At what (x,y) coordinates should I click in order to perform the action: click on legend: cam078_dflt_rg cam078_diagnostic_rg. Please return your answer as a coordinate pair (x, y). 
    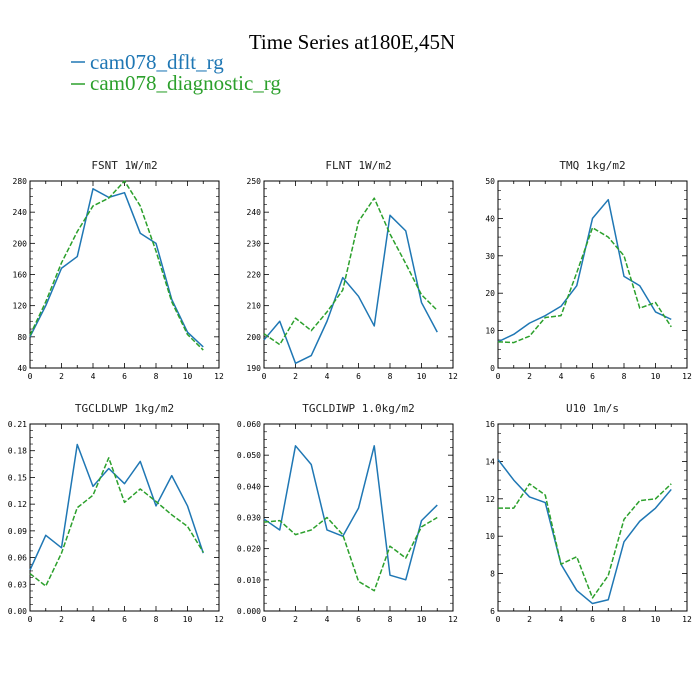
    Looking at the image, I should click on (176, 72).